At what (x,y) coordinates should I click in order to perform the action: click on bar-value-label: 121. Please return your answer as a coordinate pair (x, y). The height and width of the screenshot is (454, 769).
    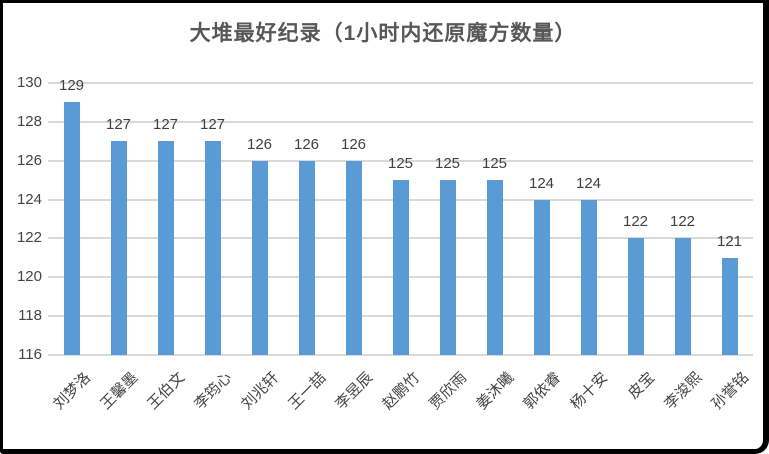
    Looking at the image, I should click on (729, 241).